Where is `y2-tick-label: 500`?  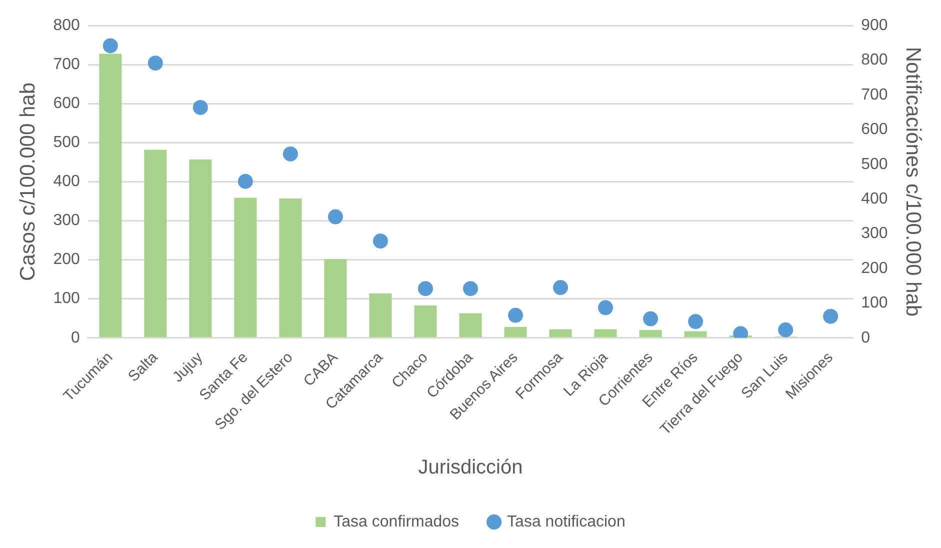
y2-tick-label: 500 is located at coordinates (874, 164).